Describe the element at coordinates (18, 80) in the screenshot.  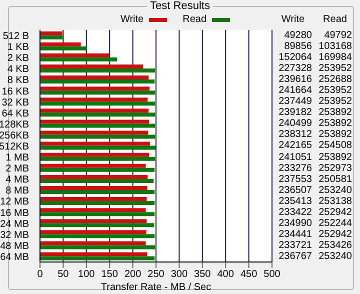
I see `y-tick-label: 8 KB` at that location.